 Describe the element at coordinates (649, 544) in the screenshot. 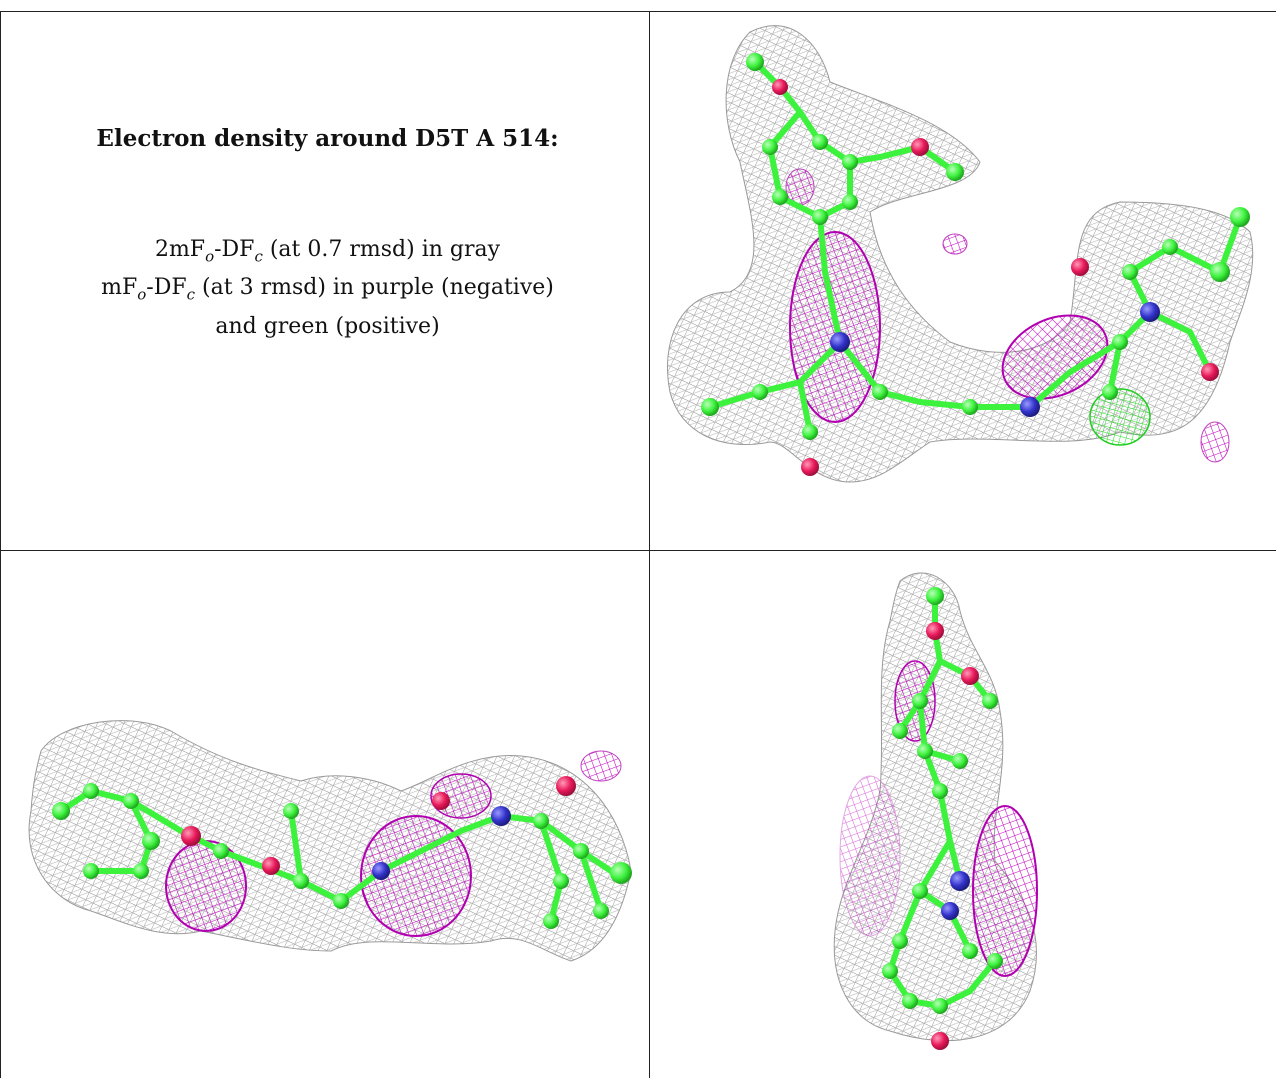

I see `center-divider` at that location.